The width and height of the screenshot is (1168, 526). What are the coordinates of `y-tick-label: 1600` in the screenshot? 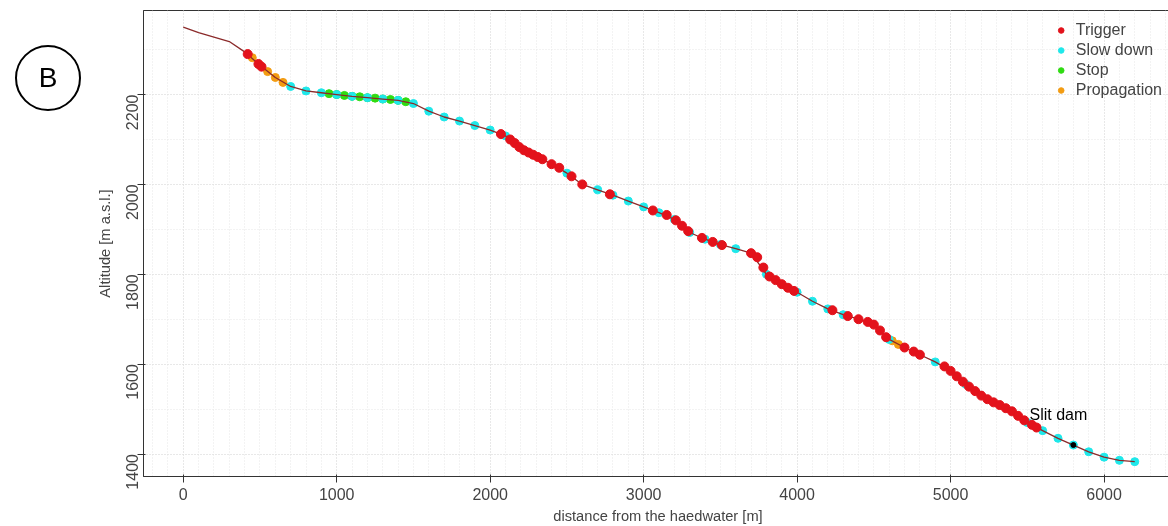 It's located at (133, 382).